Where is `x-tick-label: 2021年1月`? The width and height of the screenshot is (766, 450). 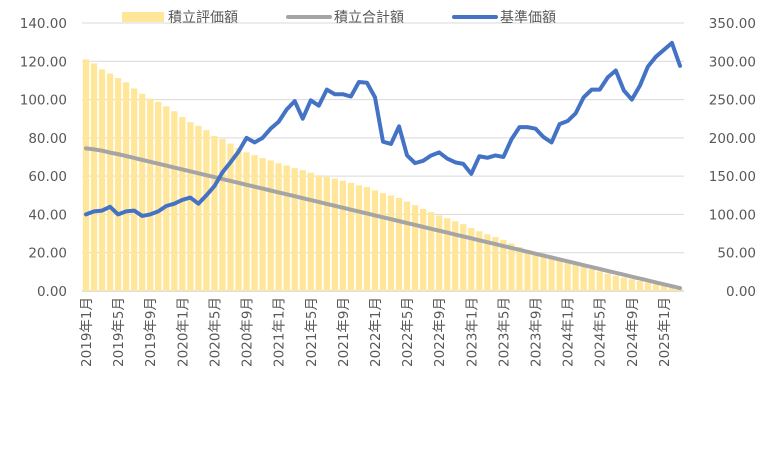 x-tick-label: 2021年1月 is located at coordinates (280, 332).